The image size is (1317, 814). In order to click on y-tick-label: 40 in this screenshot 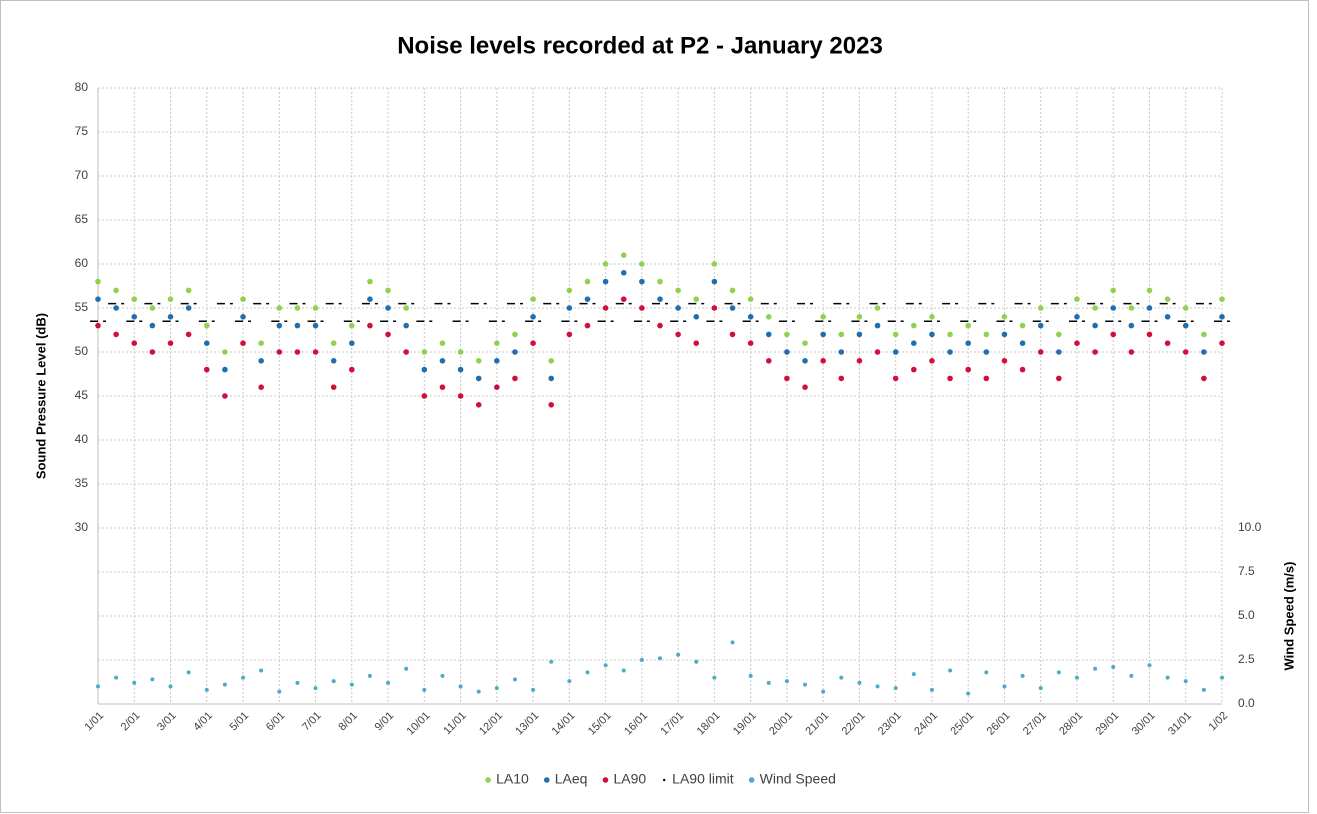, I will do `click(82, 439)`.